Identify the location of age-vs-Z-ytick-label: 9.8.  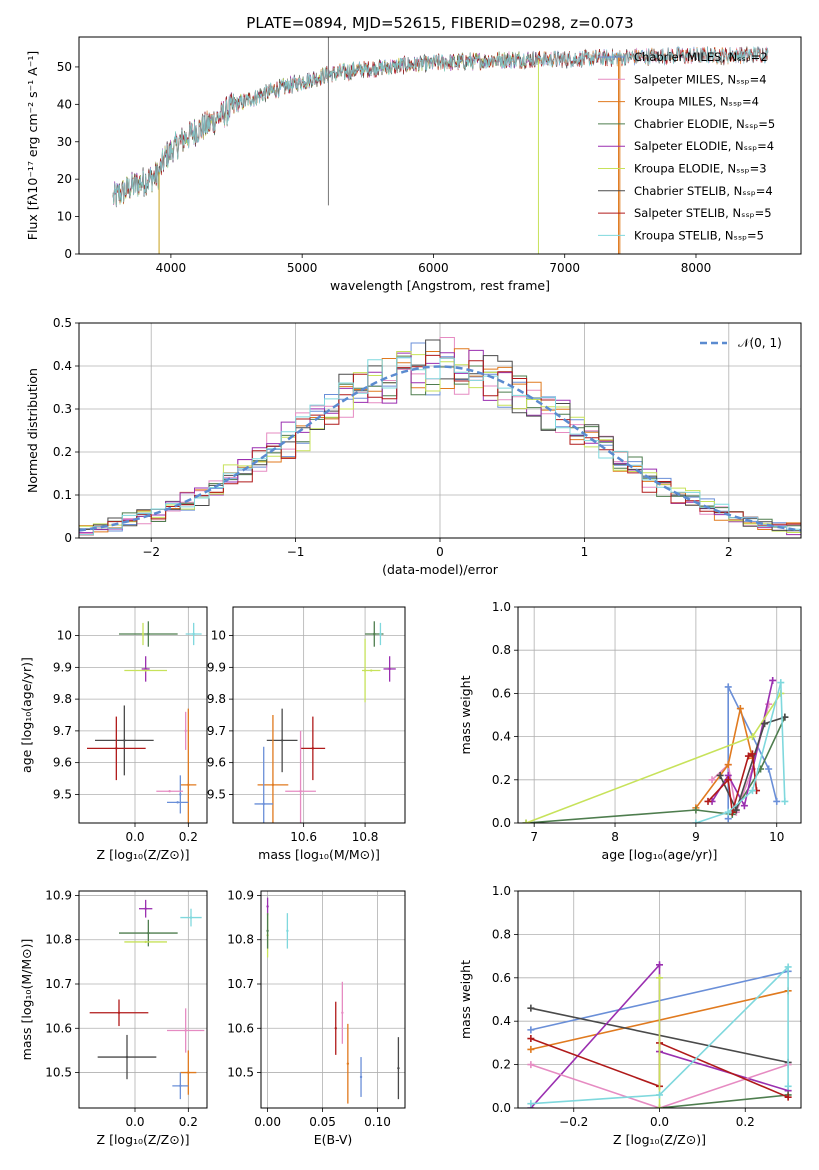
(62, 699).